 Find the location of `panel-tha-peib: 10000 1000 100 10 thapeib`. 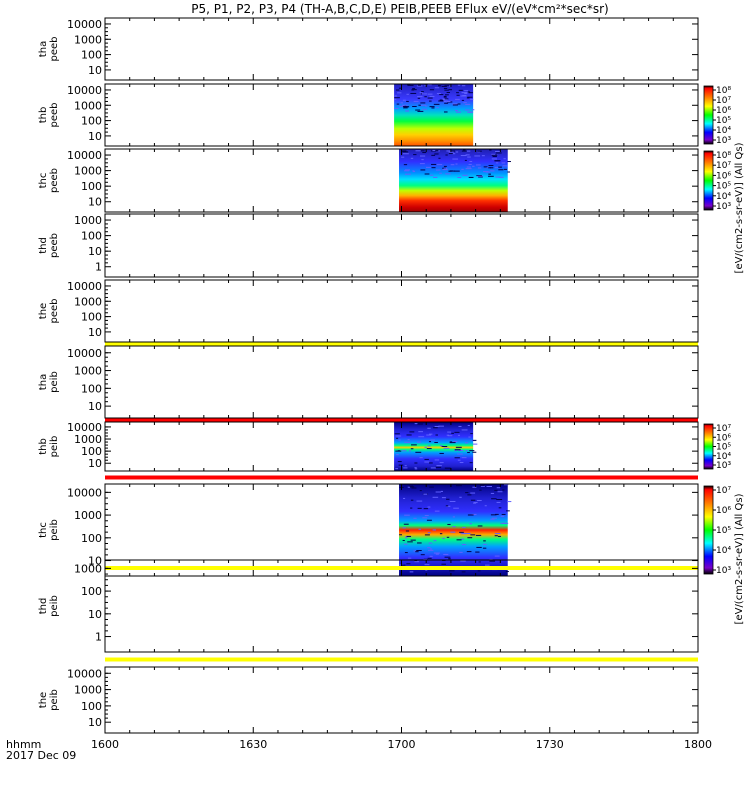

panel-tha-peib: 10000 1000 100 10 thapeib is located at coordinates (368, 382).